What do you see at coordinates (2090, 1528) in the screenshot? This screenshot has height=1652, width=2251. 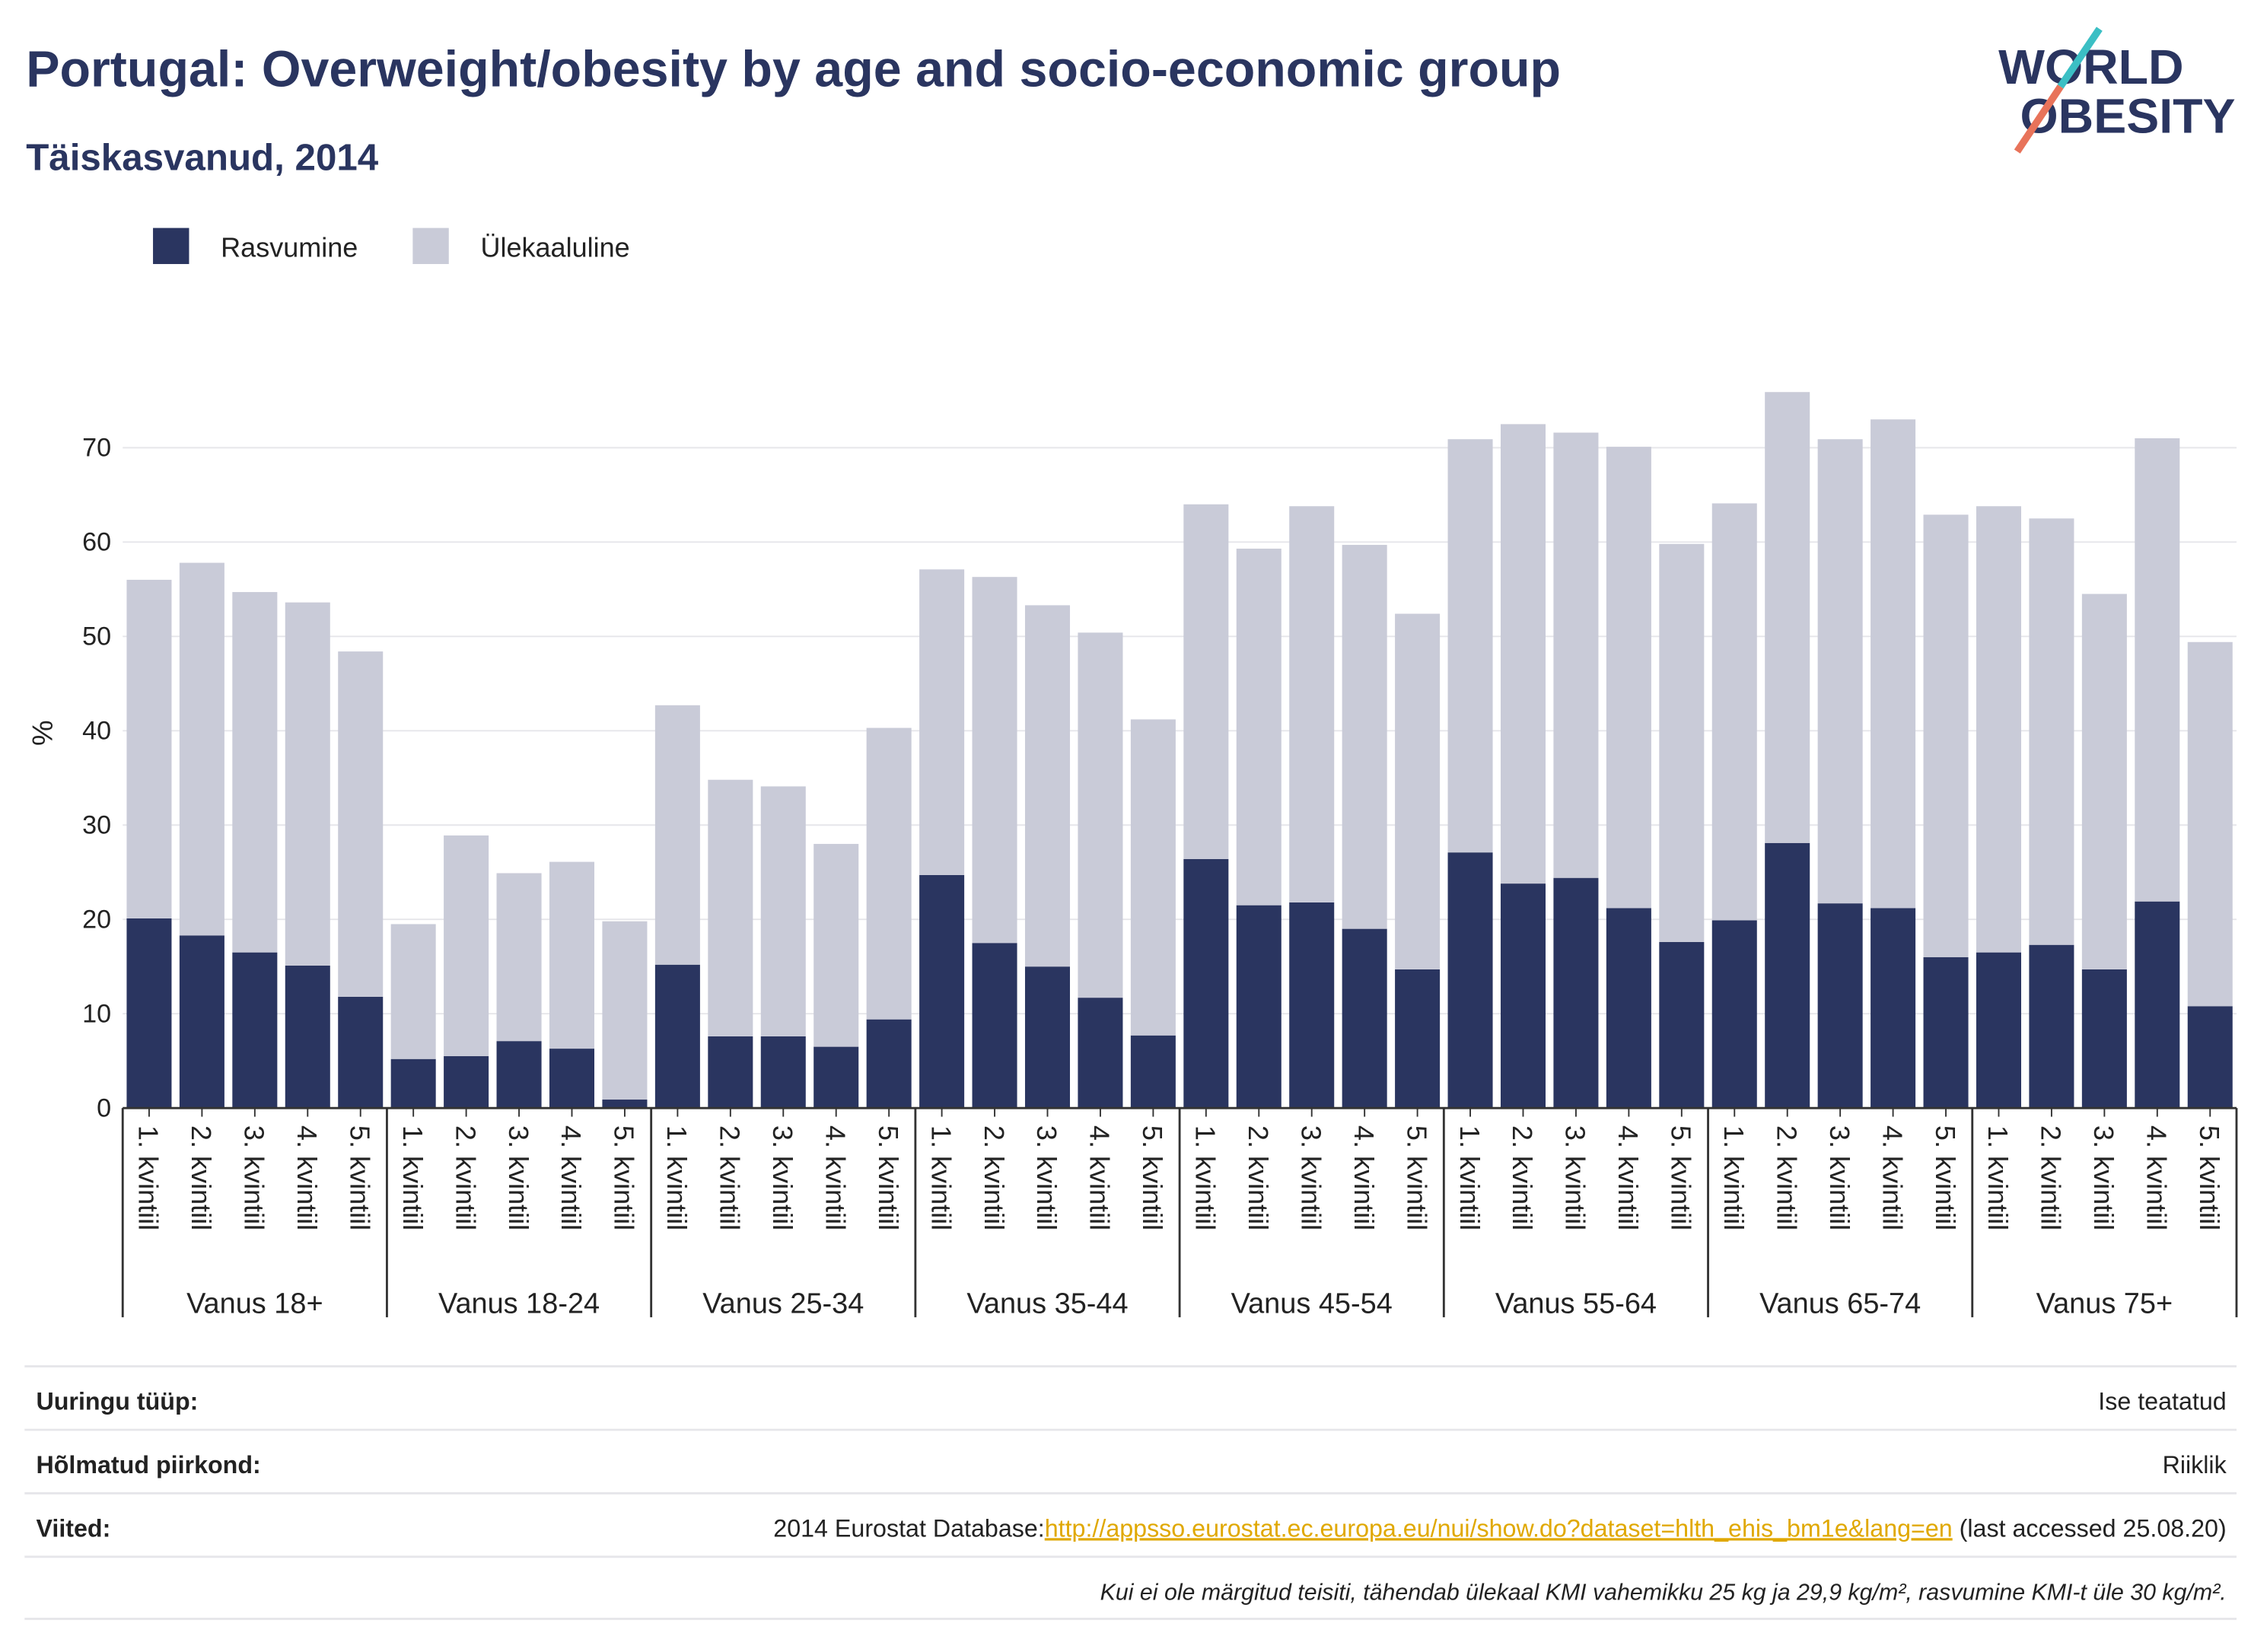 I see `reference-suffix: (last accessed 25.08.20)` at bounding box center [2090, 1528].